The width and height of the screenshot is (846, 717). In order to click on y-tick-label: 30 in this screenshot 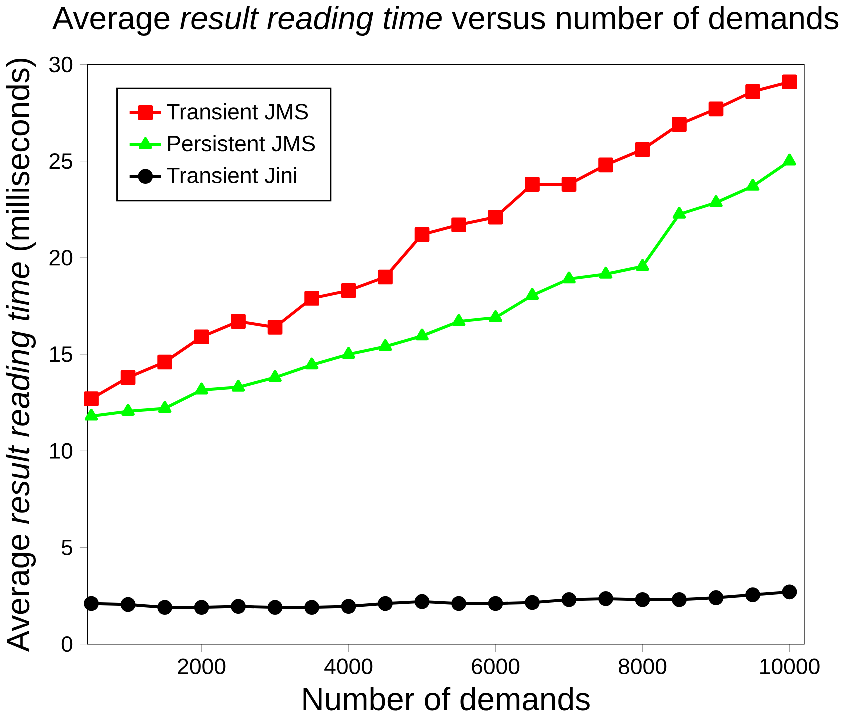, I will do `click(61, 64)`.